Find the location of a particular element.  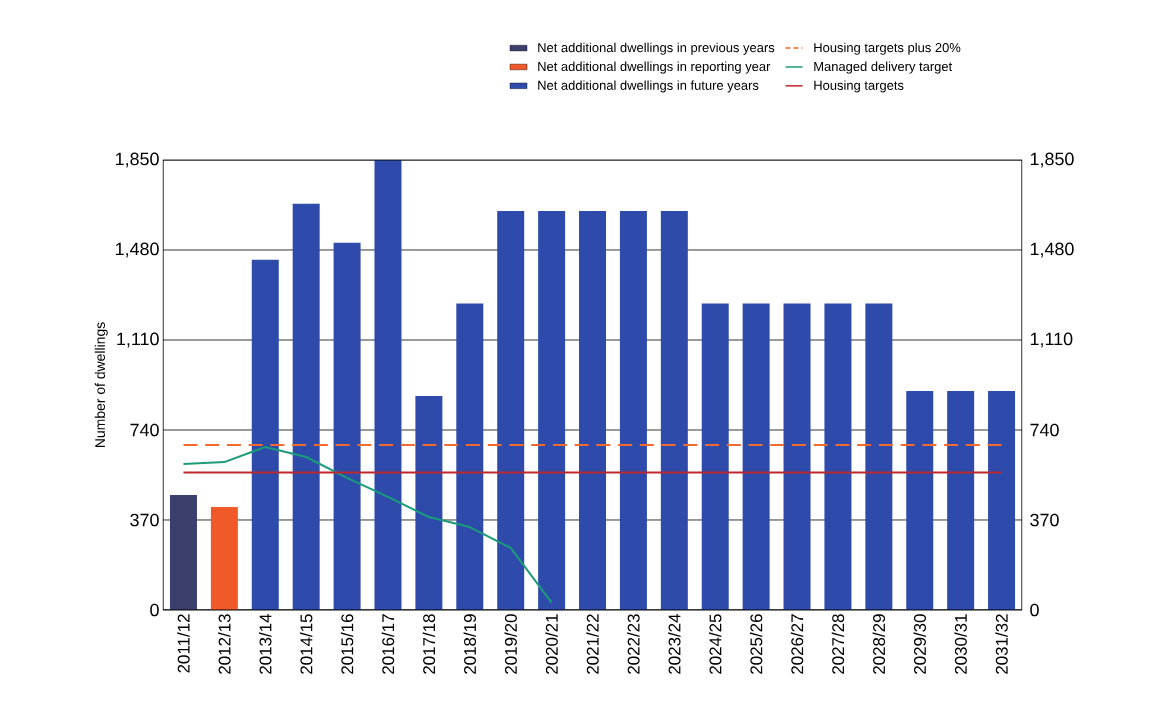

x-tick-label: 2024/25 is located at coordinates (715, 644).